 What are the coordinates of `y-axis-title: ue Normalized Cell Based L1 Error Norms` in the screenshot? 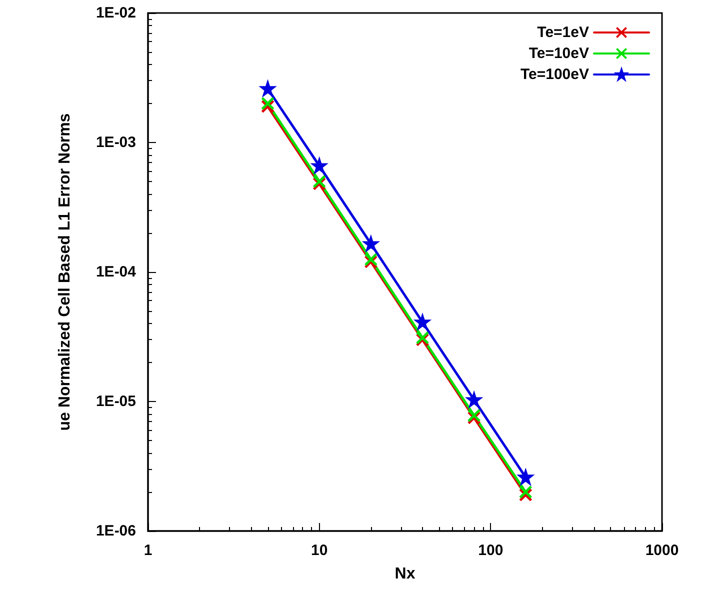 It's located at (65, 272).